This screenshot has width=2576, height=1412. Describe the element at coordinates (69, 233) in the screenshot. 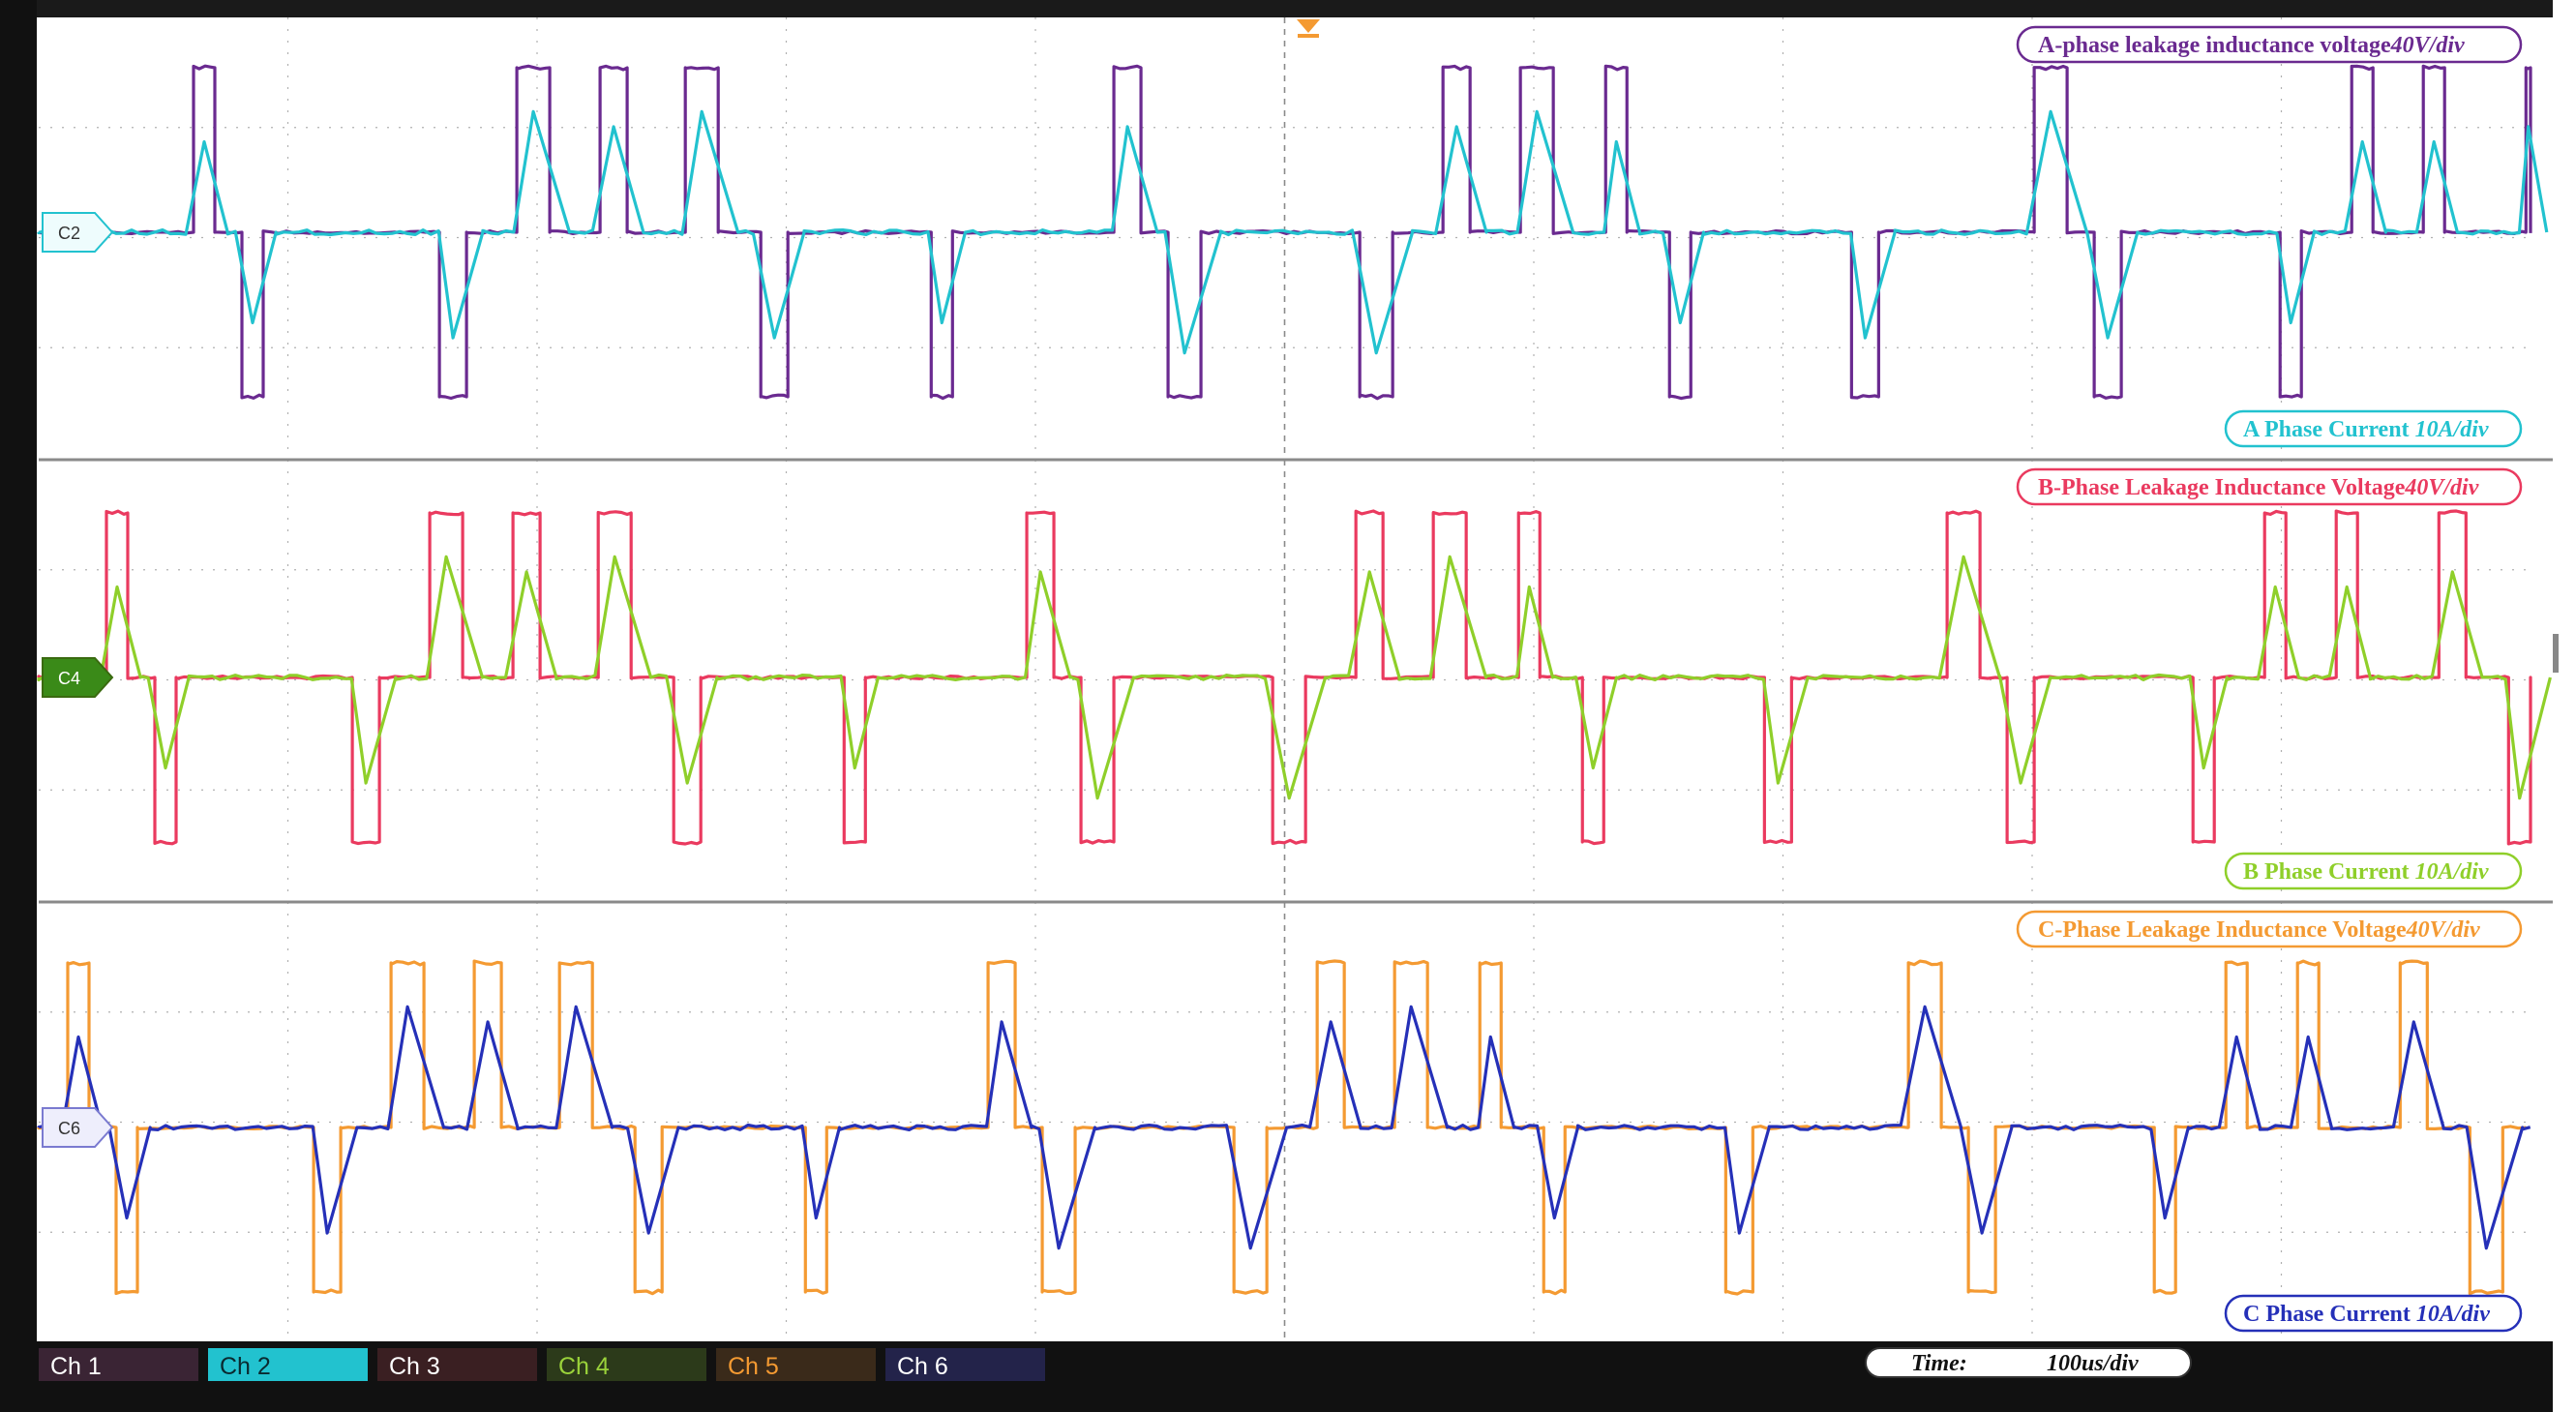

I see `marker-label: C2` at that location.